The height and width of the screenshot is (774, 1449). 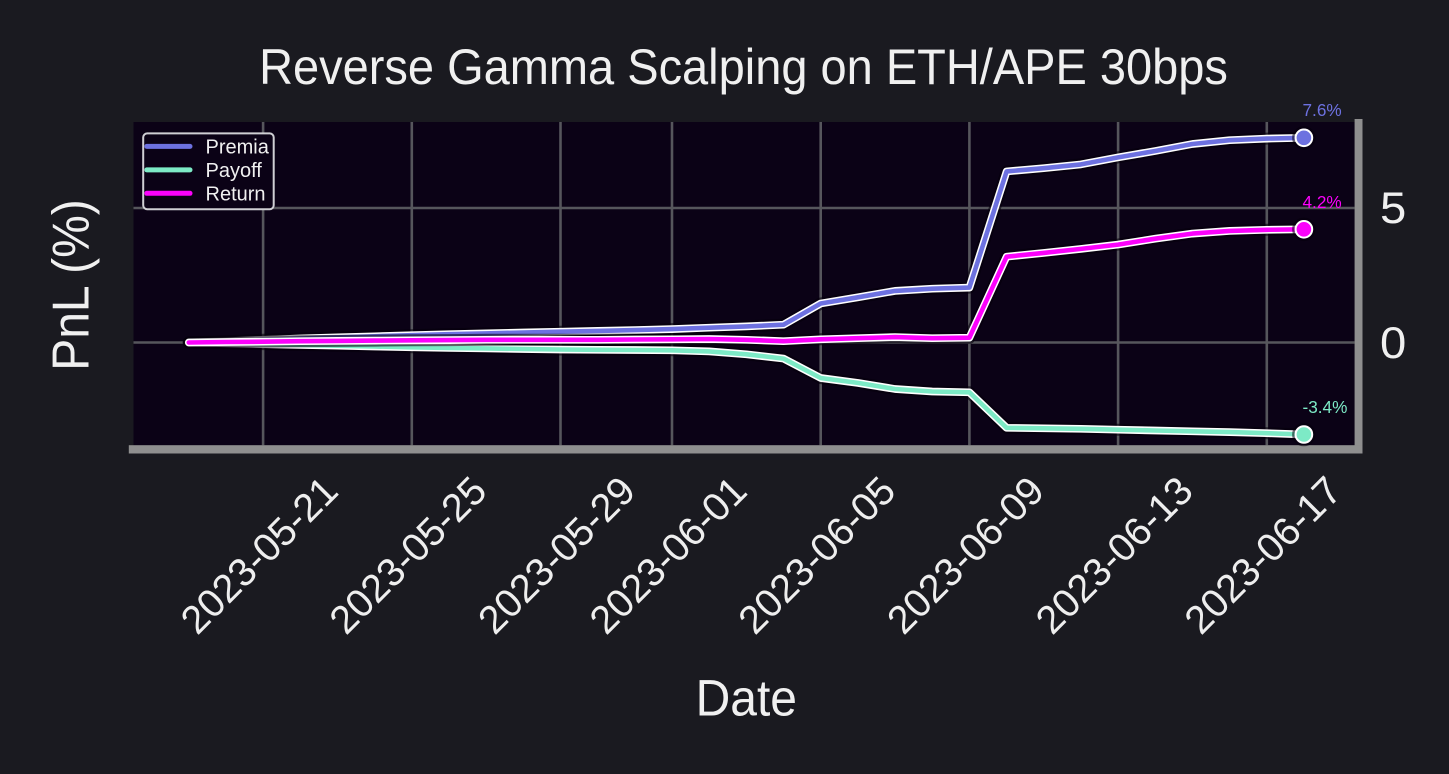 What do you see at coordinates (1325, 407) in the screenshot?
I see `svg-text: -3.4%` at bounding box center [1325, 407].